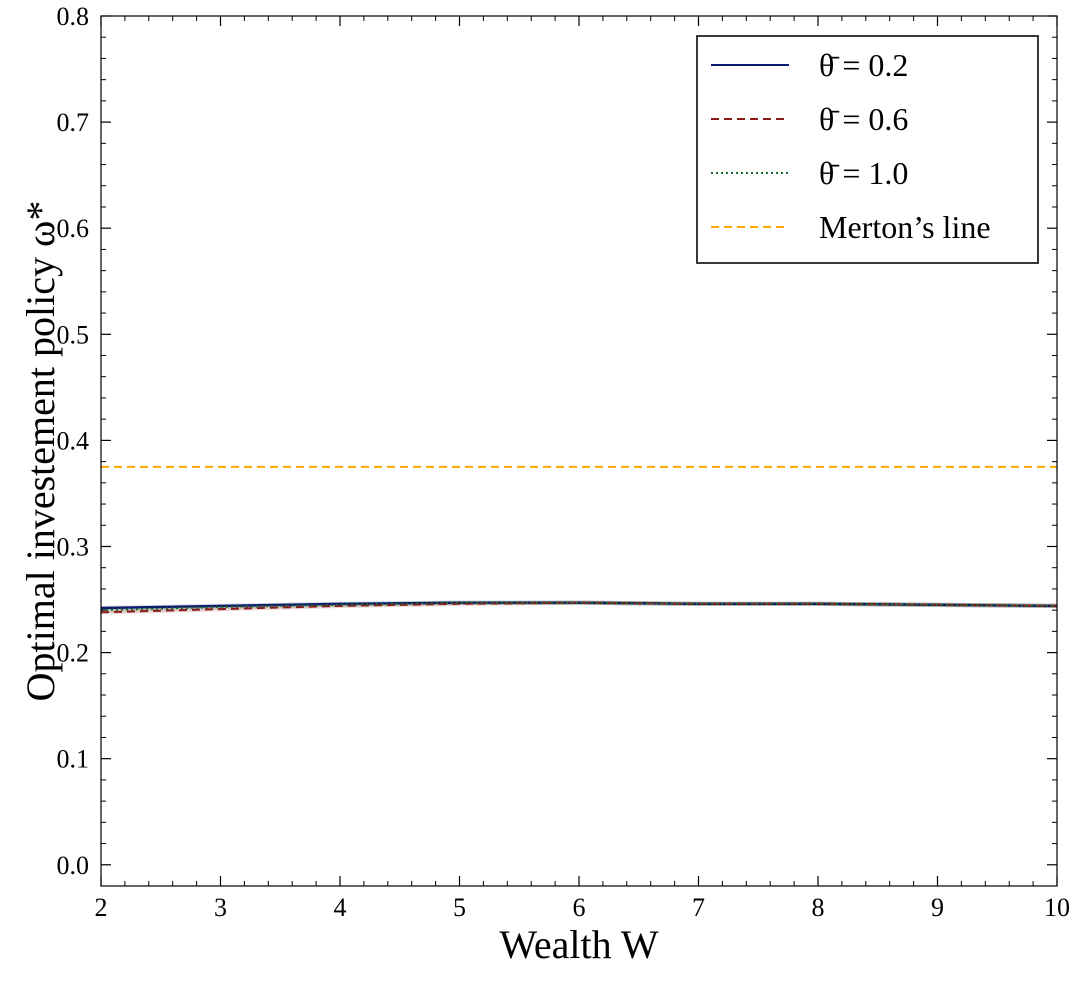 The height and width of the screenshot is (981, 1079). Describe the element at coordinates (818, 907) in the screenshot. I see `x-tick-label: 8` at that location.